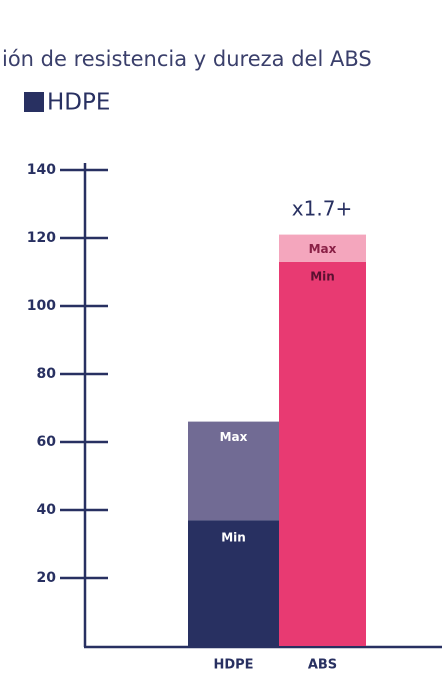 The width and height of the screenshot is (442, 682). Describe the element at coordinates (47, 578) in the screenshot. I see `y-tick-label: 20` at that location.